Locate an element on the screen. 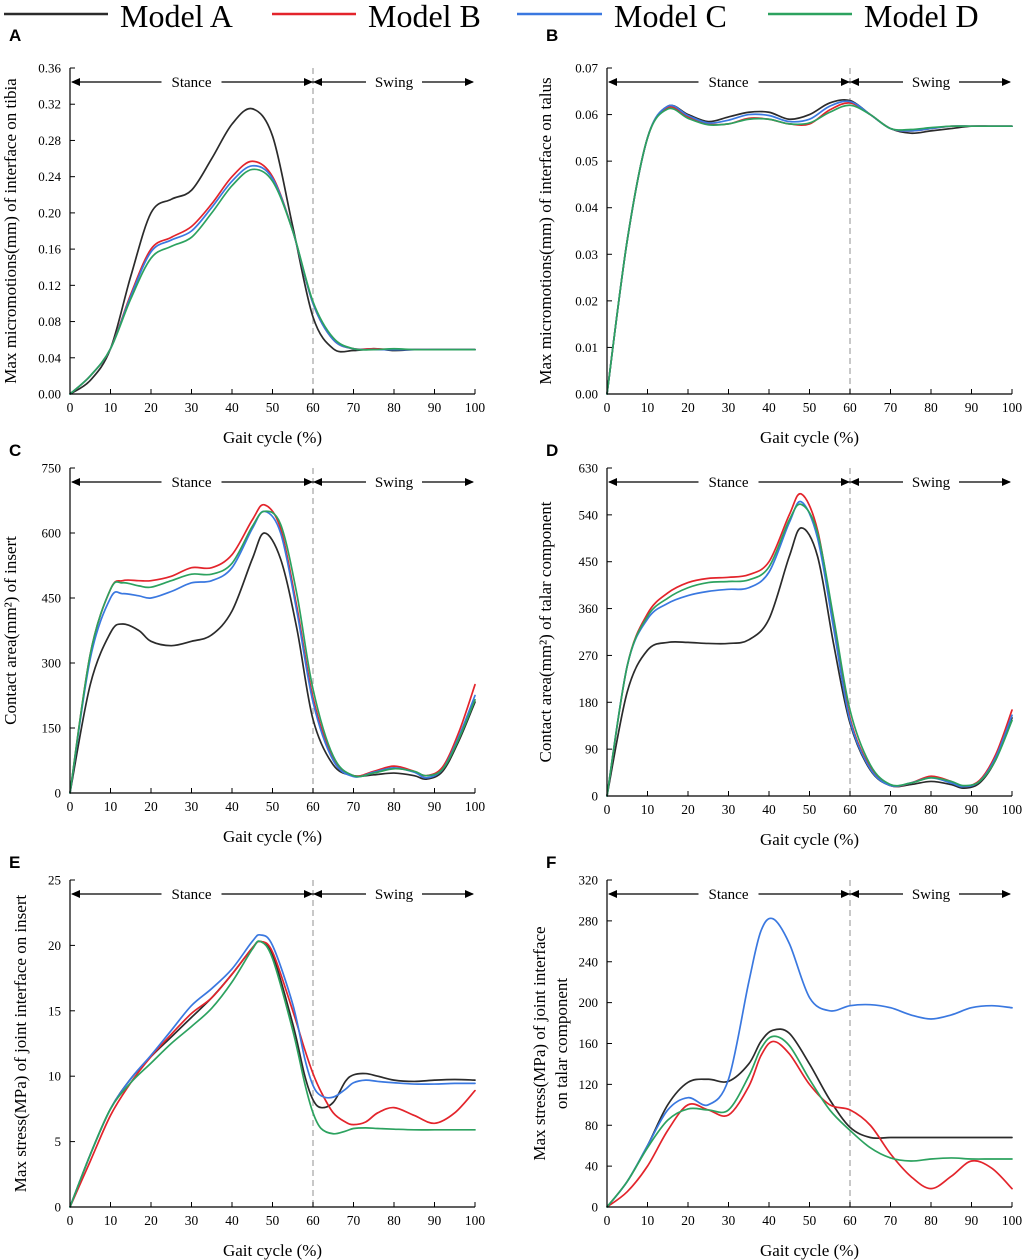  y-tick-label: 600 is located at coordinates (52, 533).